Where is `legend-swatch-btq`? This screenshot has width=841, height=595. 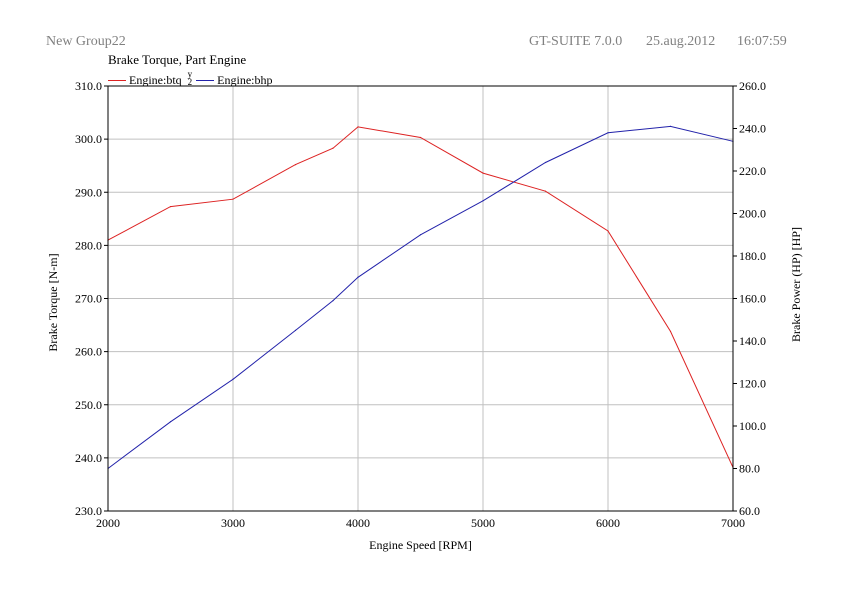 legend-swatch-btq is located at coordinates (117, 80).